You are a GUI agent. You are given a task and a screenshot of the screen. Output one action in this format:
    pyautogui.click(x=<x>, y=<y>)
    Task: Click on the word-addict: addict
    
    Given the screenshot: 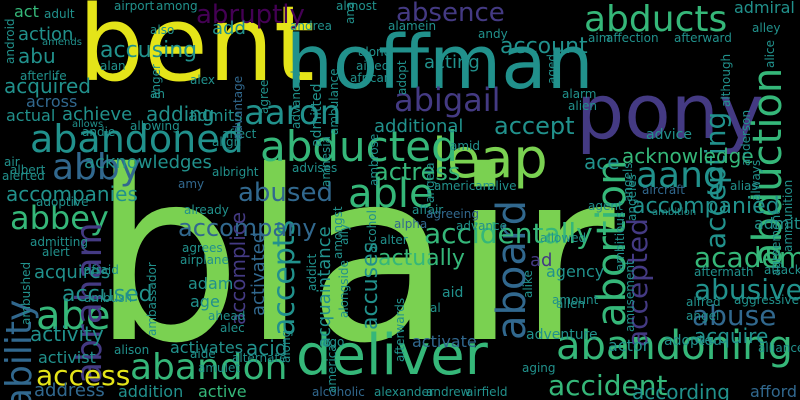 What is the action you would take?
    pyautogui.click(x=312, y=272)
    